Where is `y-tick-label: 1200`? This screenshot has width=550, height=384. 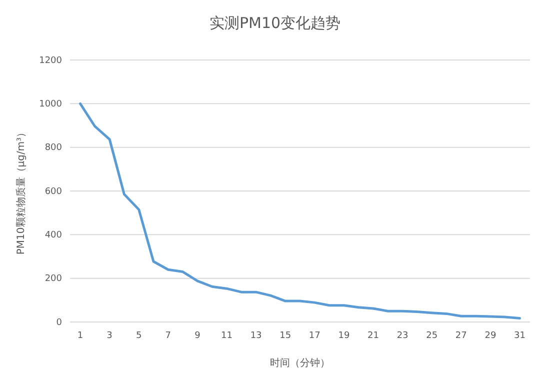 y-tick-label: 1200 is located at coordinates (50, 61).